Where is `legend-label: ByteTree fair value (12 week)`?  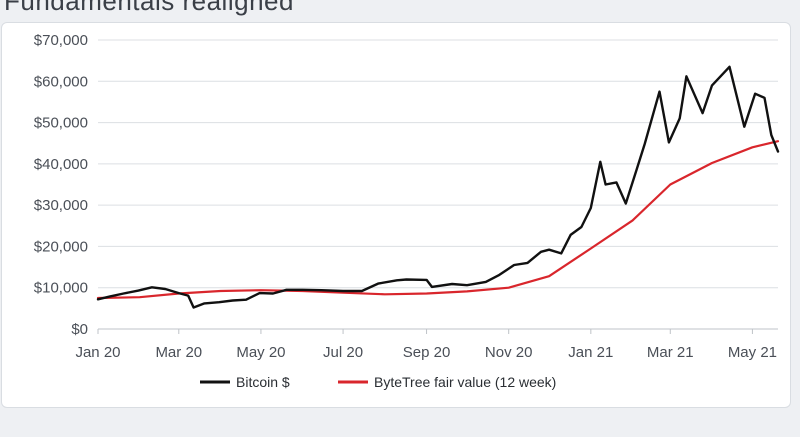
legend-label: ByteTree fair value (12 week) is located at coordinates (465, 382).